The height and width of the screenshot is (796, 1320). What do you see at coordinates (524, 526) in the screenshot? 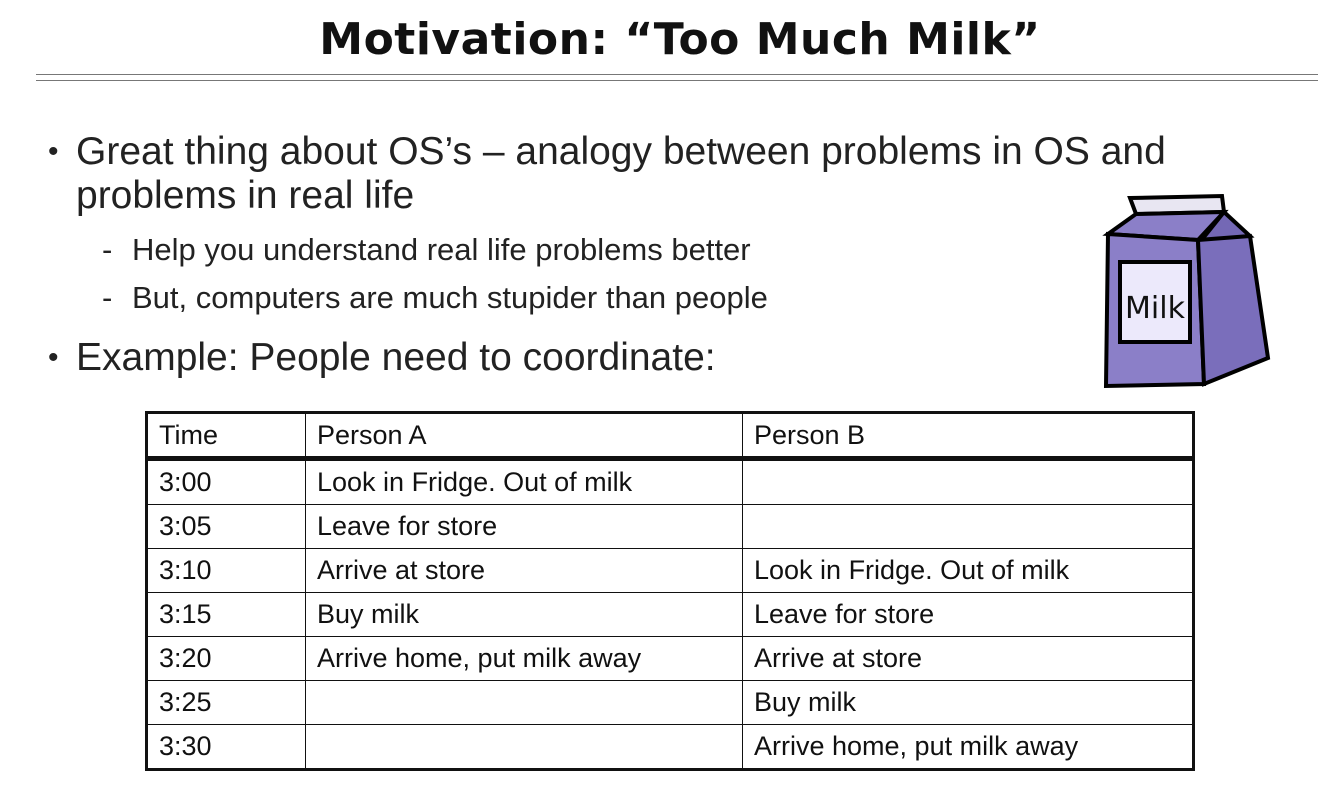
I see `cell-person-a: Leave for store` at bounding box center [524, 526].